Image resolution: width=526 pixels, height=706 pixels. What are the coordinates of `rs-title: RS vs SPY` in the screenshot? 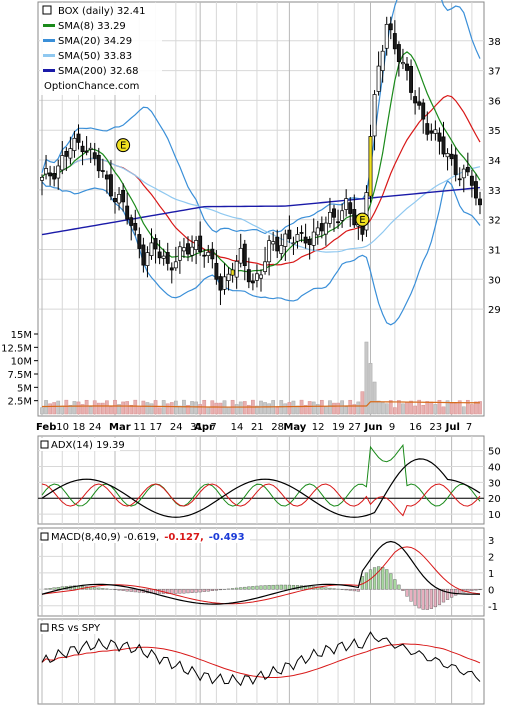 It's located at (75, 627).